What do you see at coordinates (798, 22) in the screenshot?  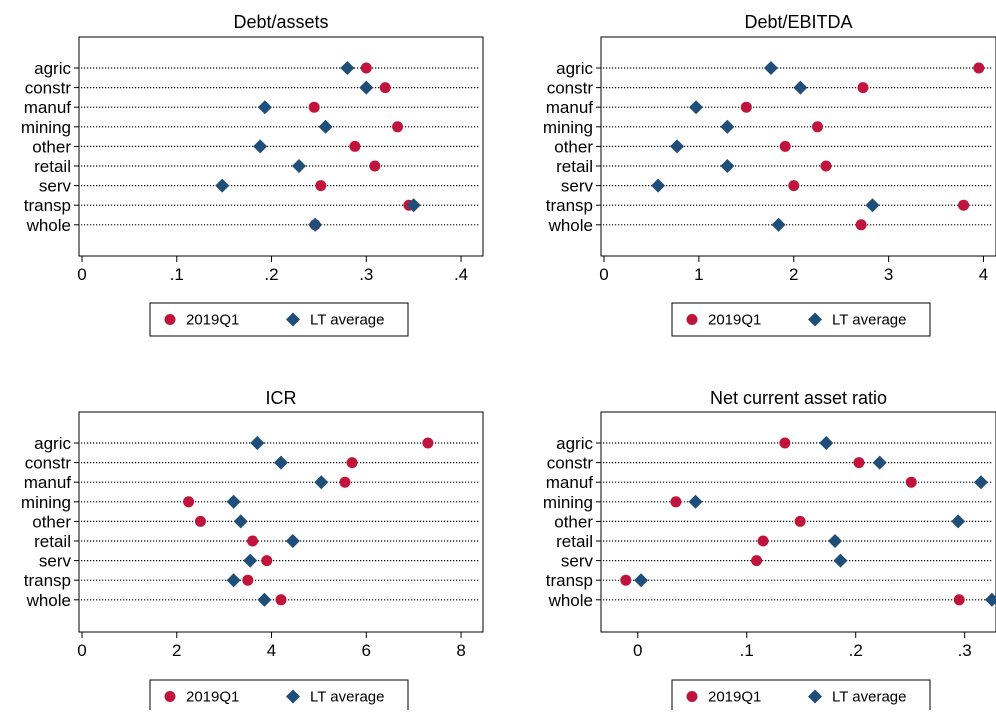 I see `chart-title: Debt/EBITDA` at bounding box center [798, 22].